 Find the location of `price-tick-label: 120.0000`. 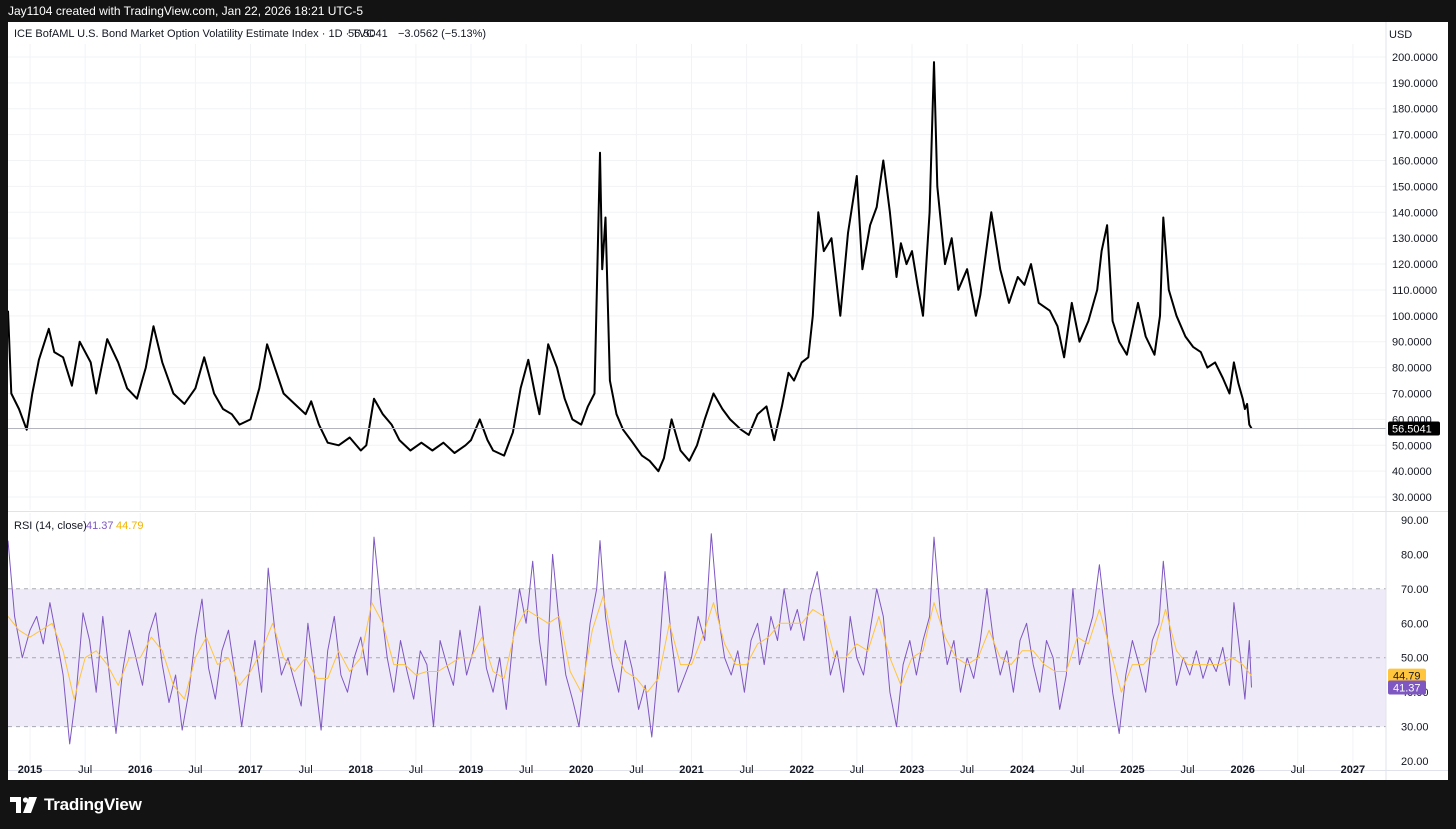

price-tick-label: 120.0000 is located at coordinates (1415, 265).